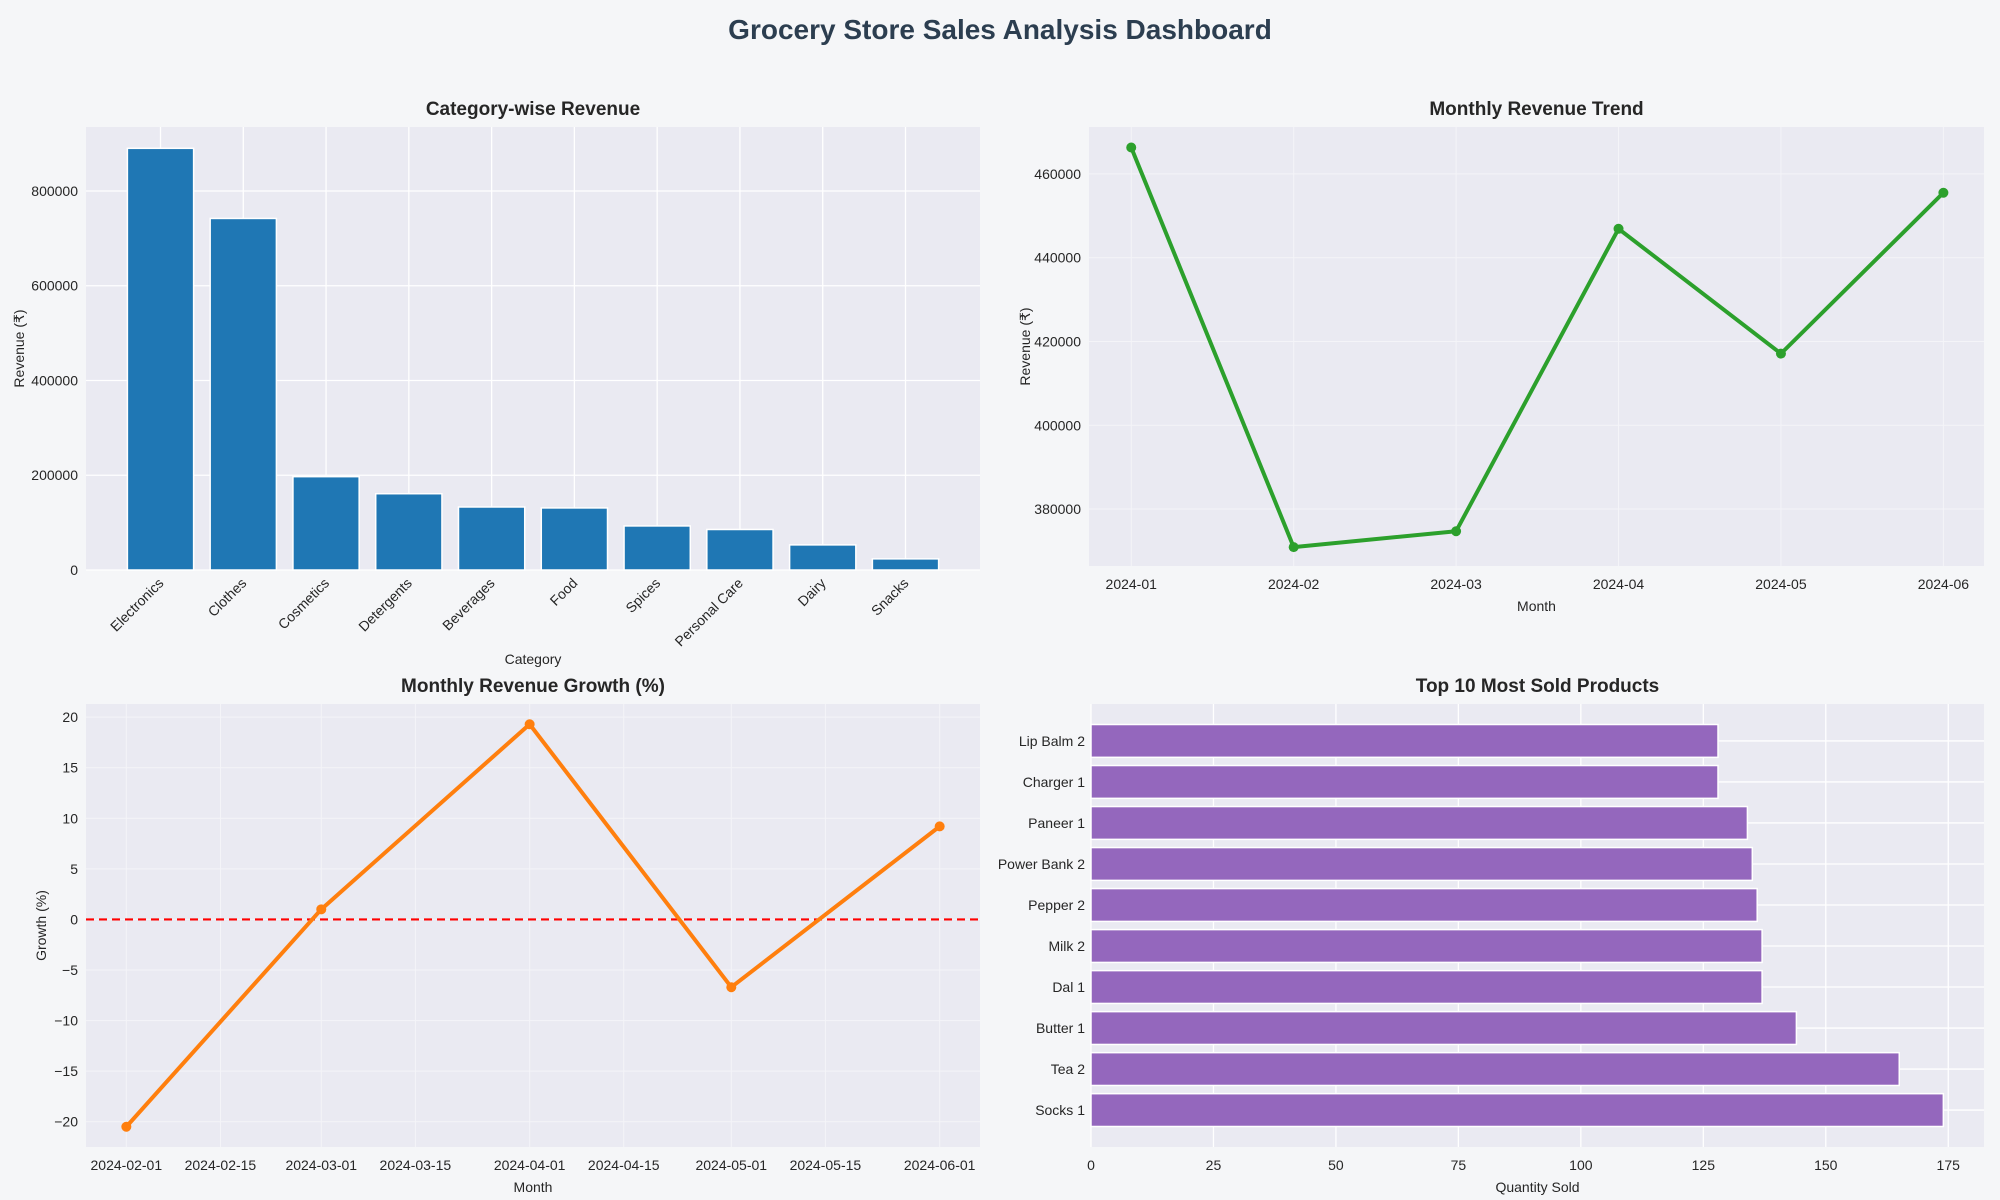 Image resolution: width=2000 pixels, height=1200 pixels. Describe the element at coordinates (243, 394) in the screenshot. I see `bar-clothes` at that location.